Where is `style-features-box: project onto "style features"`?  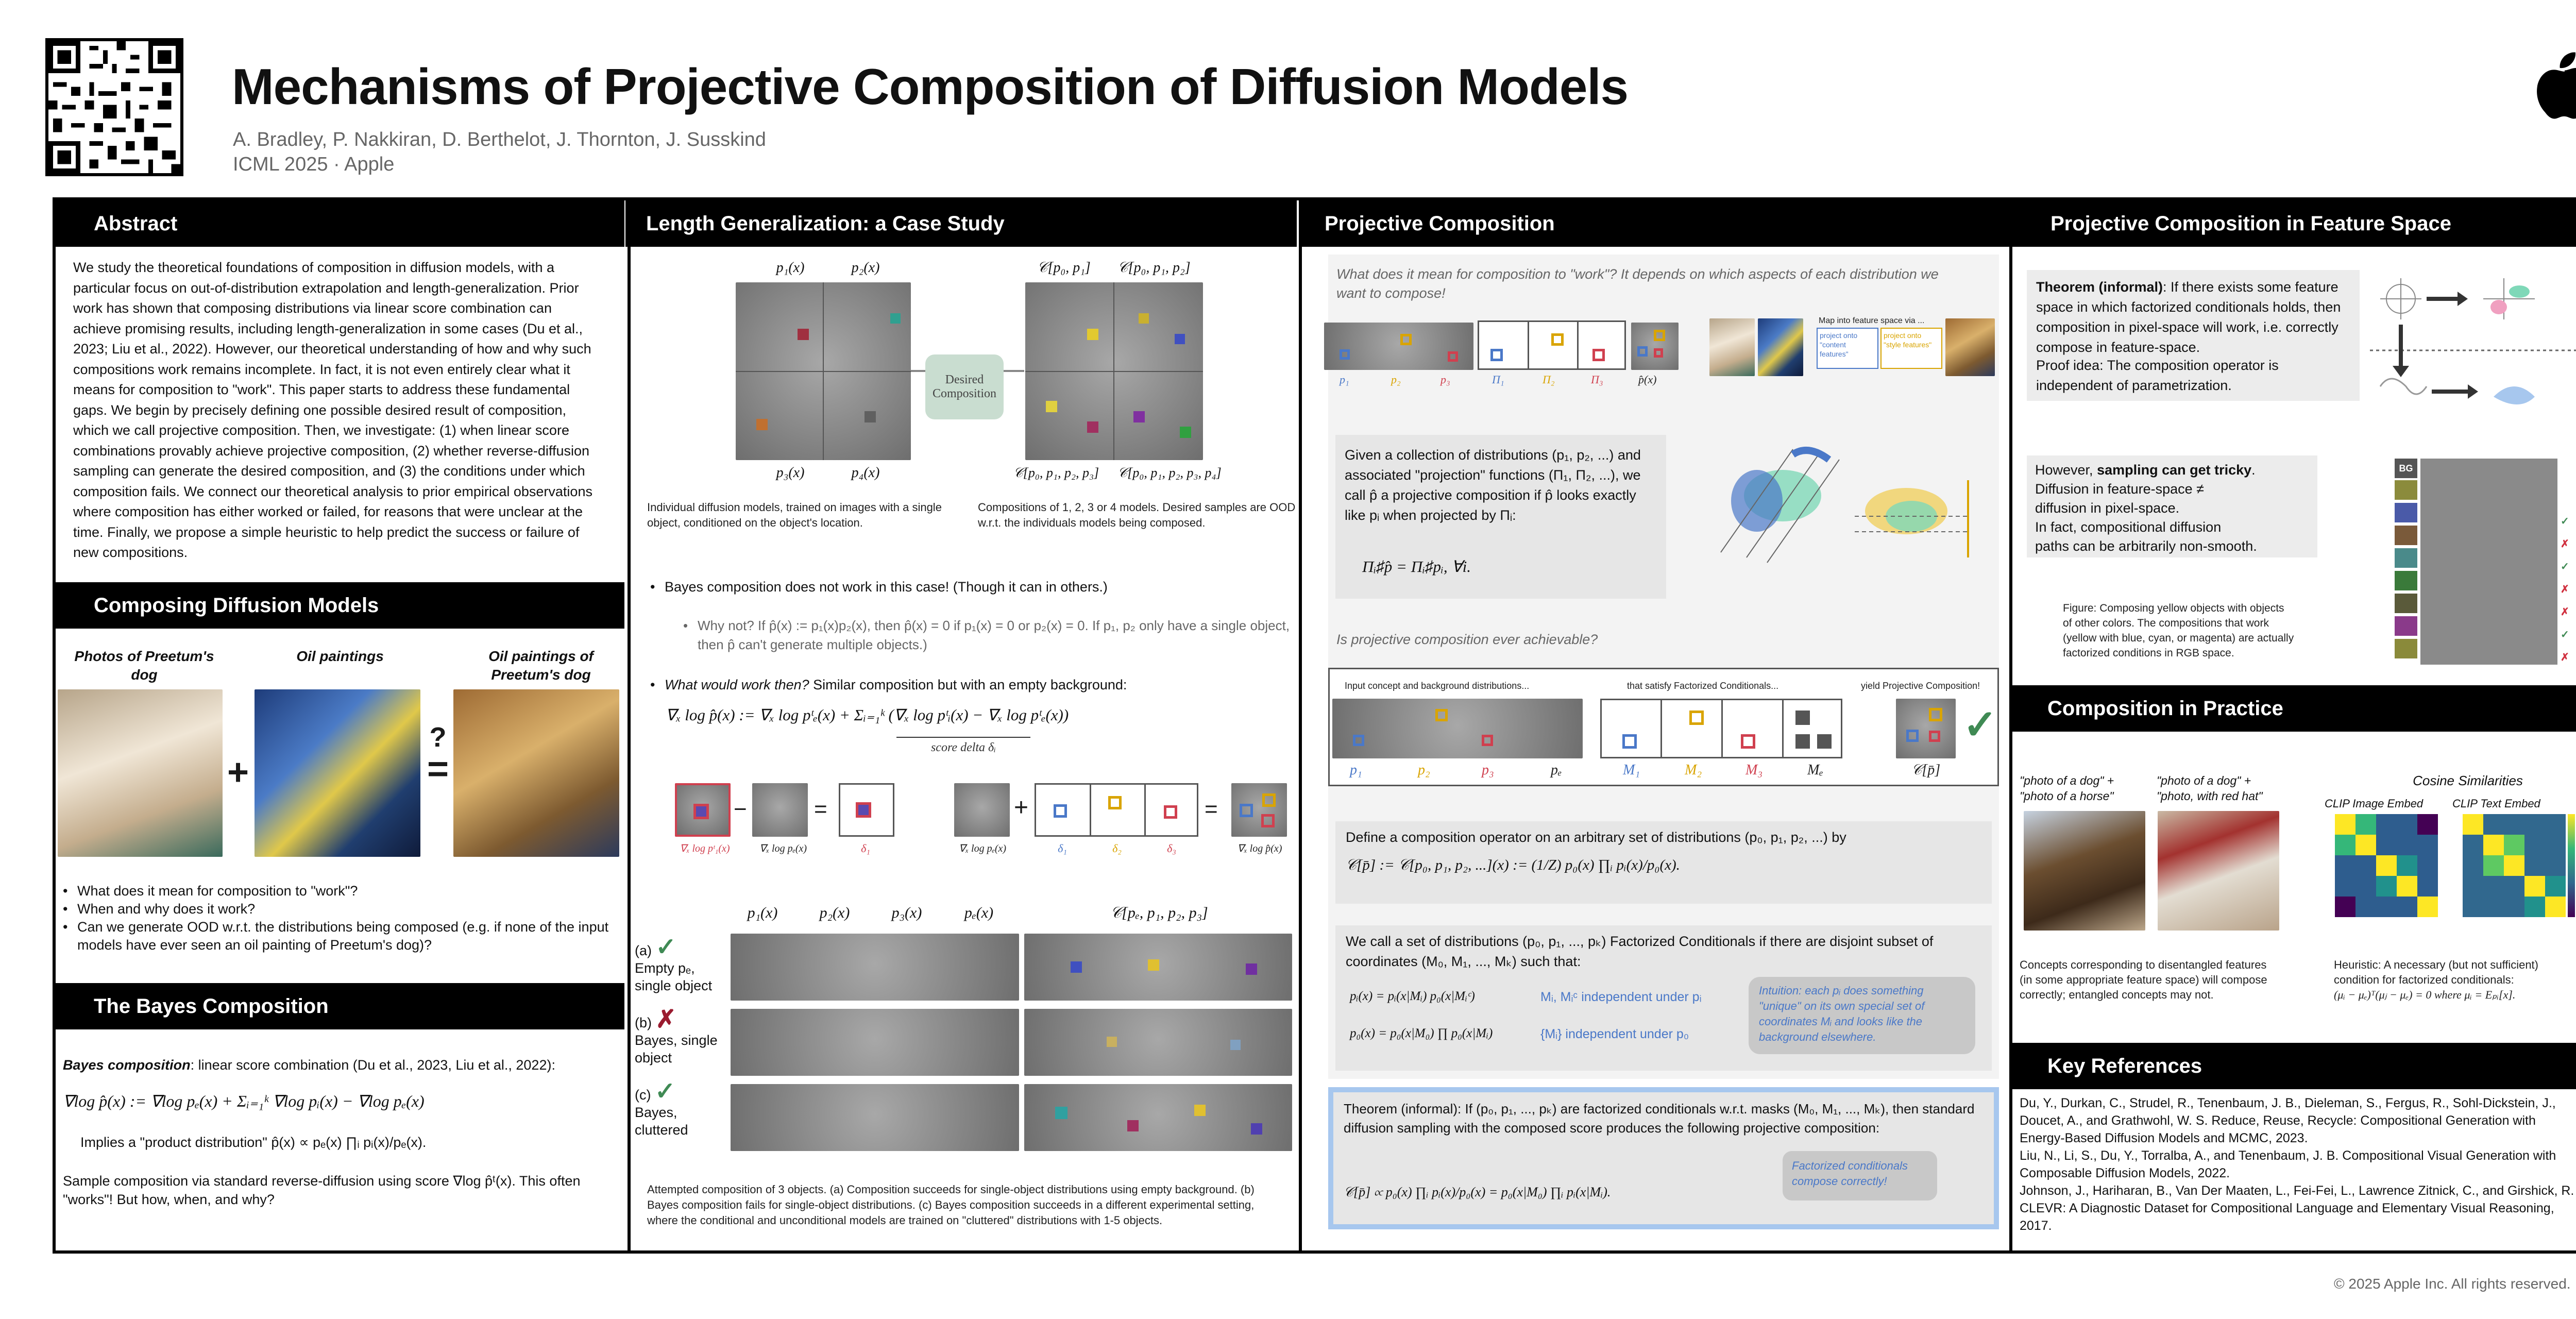 style-features-box: project onto "style features" is located at coordinates (1911, 348).